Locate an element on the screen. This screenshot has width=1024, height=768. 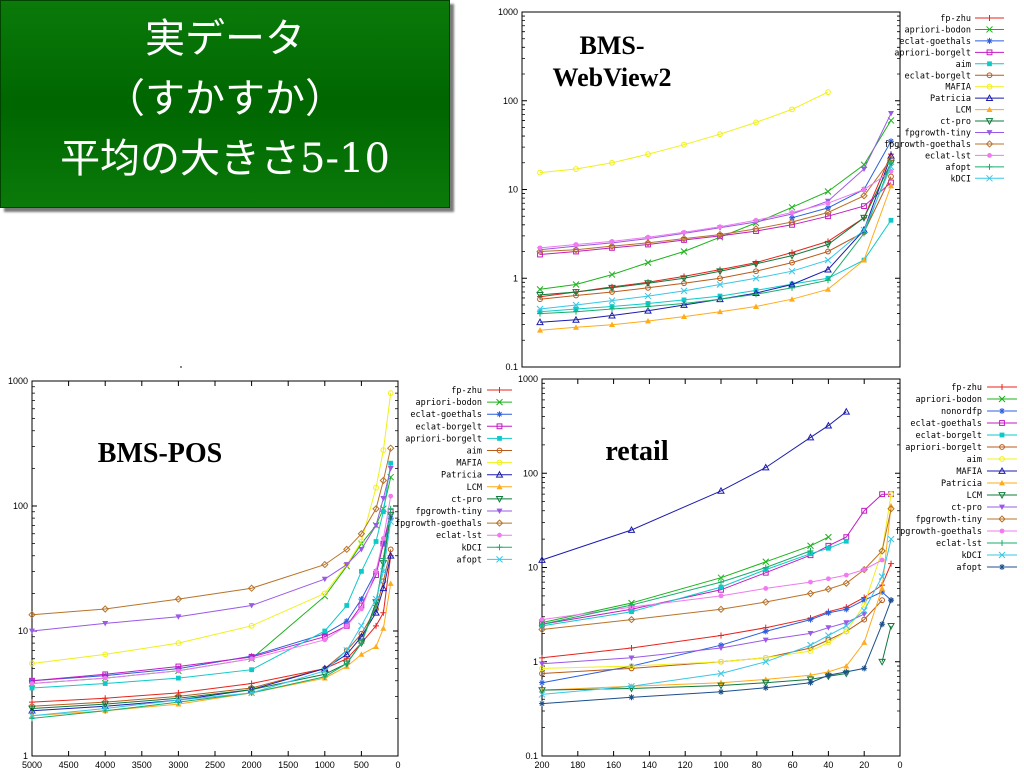
retail-series-line-eclat-goethals is located at coordinates (716, 559).